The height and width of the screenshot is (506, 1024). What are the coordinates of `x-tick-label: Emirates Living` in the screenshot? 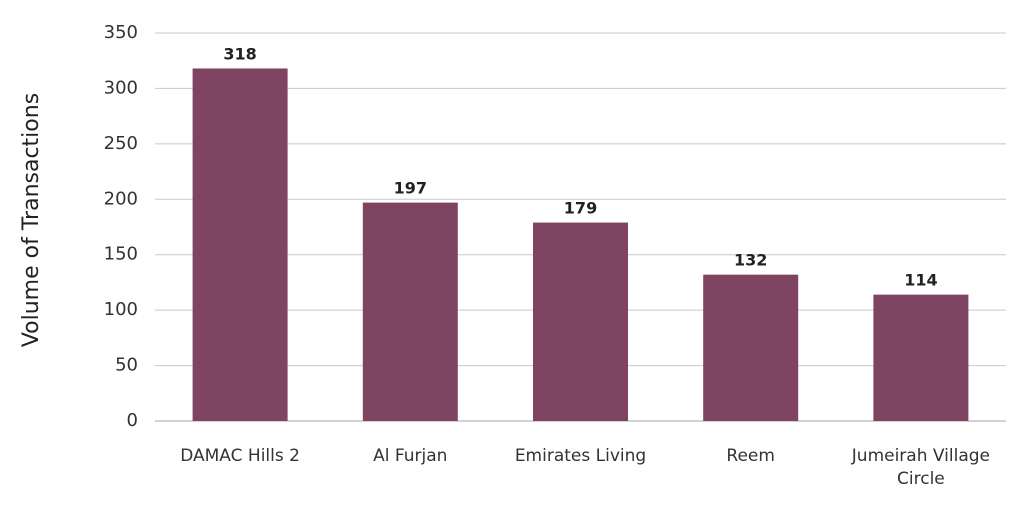 It's located at (580, 456).